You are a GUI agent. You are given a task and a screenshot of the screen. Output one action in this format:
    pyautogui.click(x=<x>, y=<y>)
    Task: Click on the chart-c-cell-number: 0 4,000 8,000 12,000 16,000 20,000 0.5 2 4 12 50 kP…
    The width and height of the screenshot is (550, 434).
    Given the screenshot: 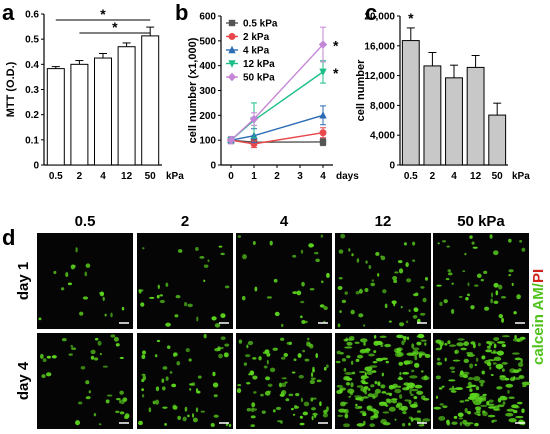 What is the action you would take?
    pyautogui.click(x=442, y=96)
    